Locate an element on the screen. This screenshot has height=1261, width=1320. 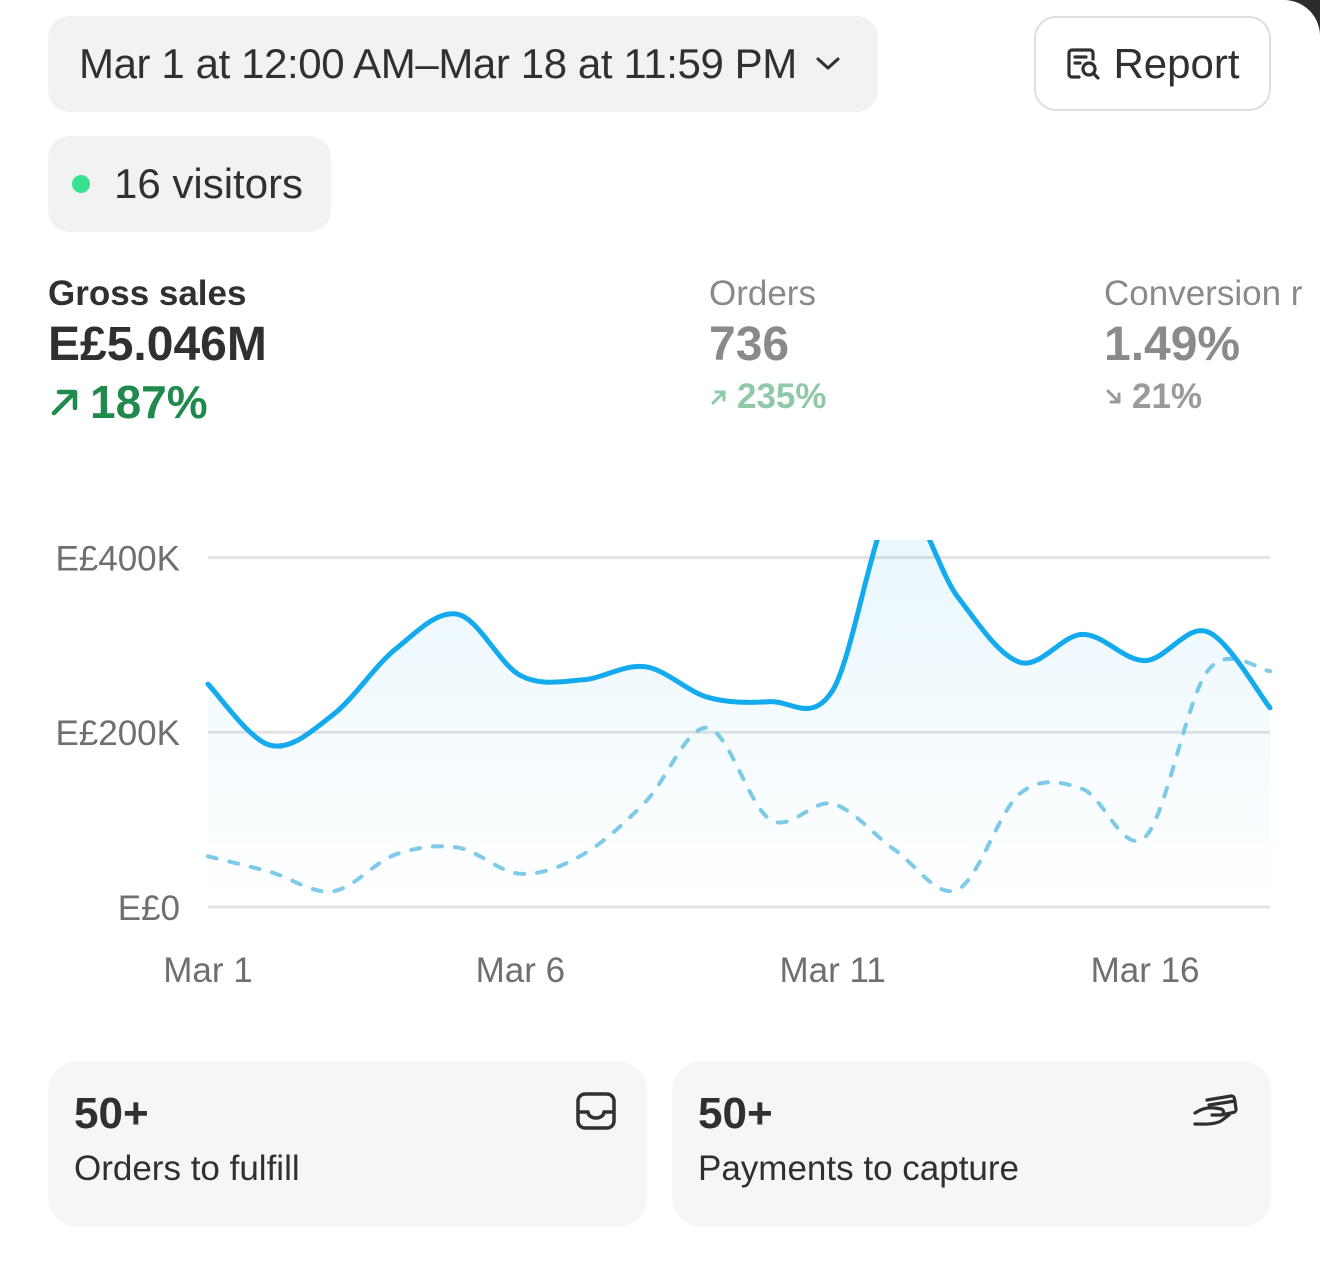
metric-delta: 187% is located at coordinates (157, 402).